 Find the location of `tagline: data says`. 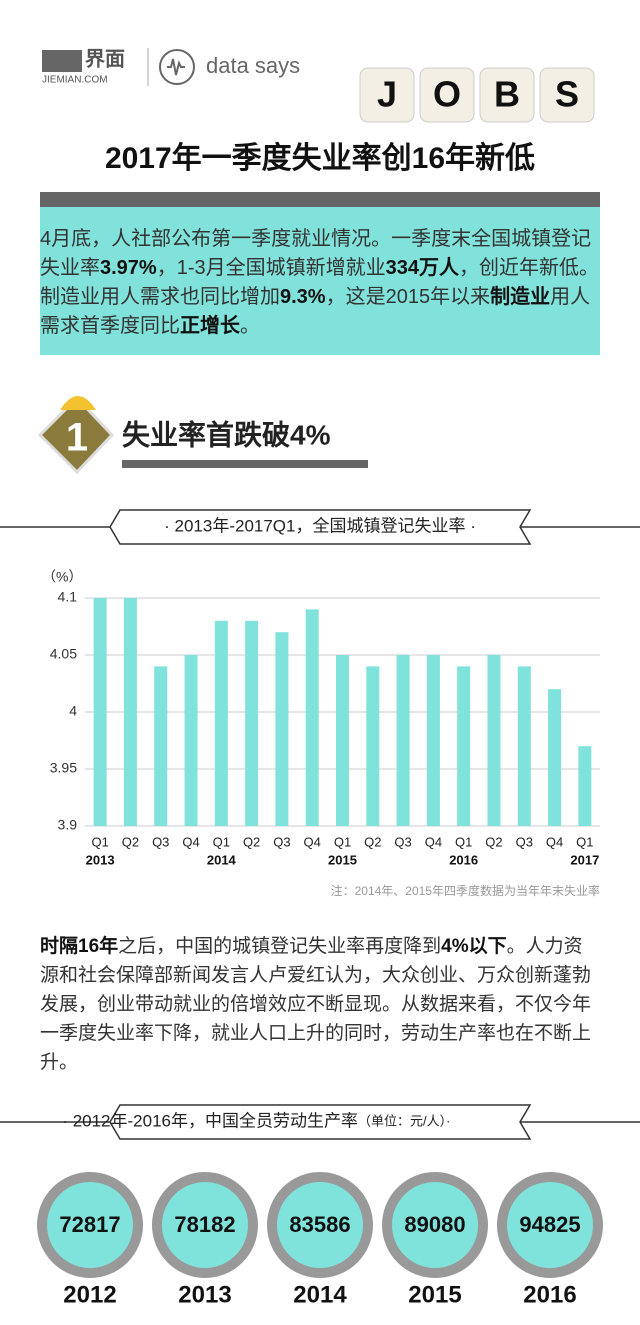

tagline: data says is located at coordinates (253, 65).